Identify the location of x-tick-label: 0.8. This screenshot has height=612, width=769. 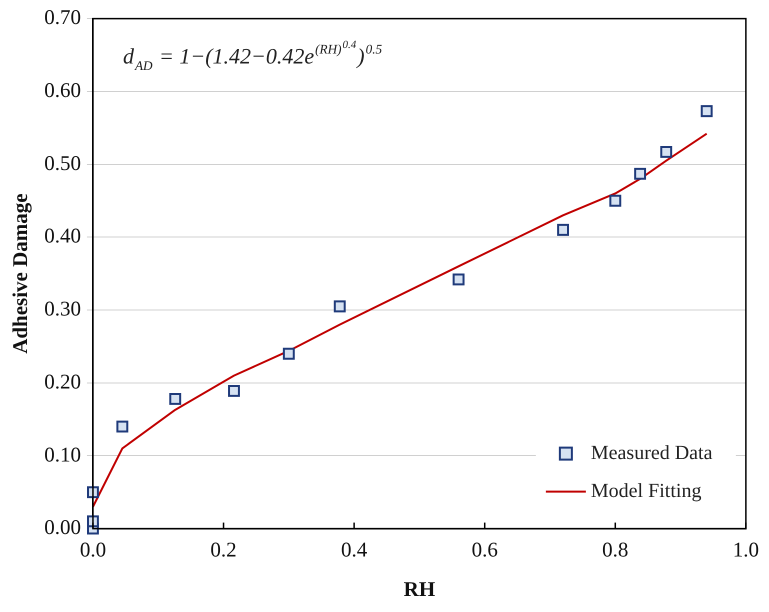
(615, 550).